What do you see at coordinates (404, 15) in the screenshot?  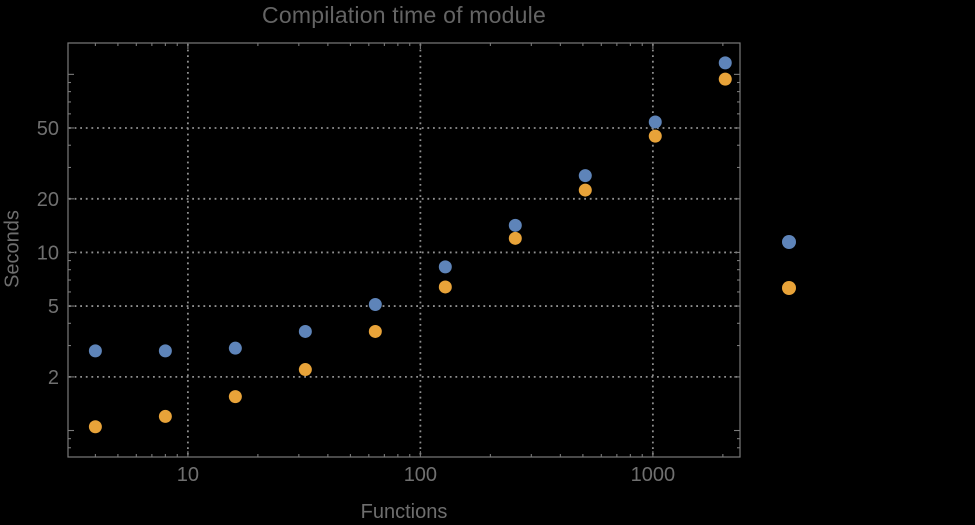 I see `chart-title: Compilation time of module` at bounding box center [404, 15].